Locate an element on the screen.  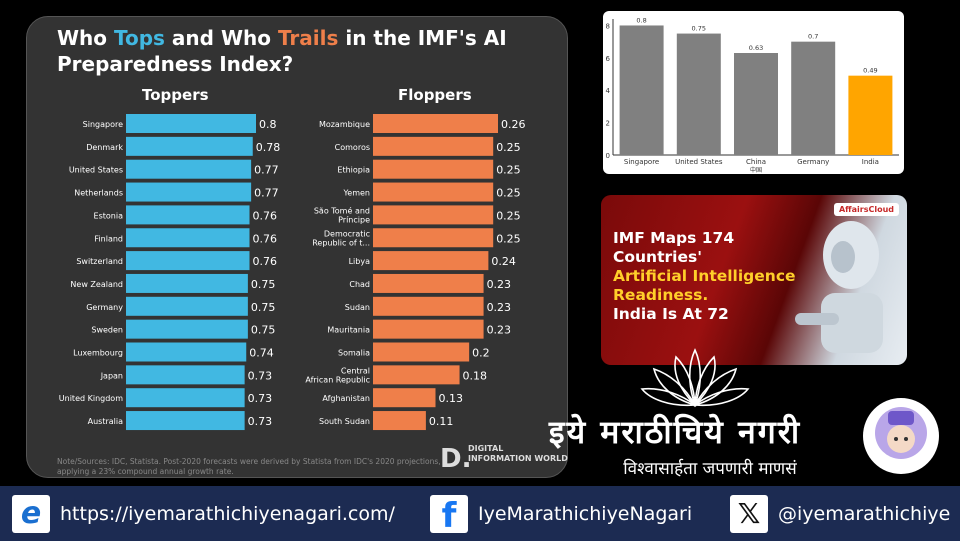
edge-browser-icon: e is located at coordinates (31, 513).